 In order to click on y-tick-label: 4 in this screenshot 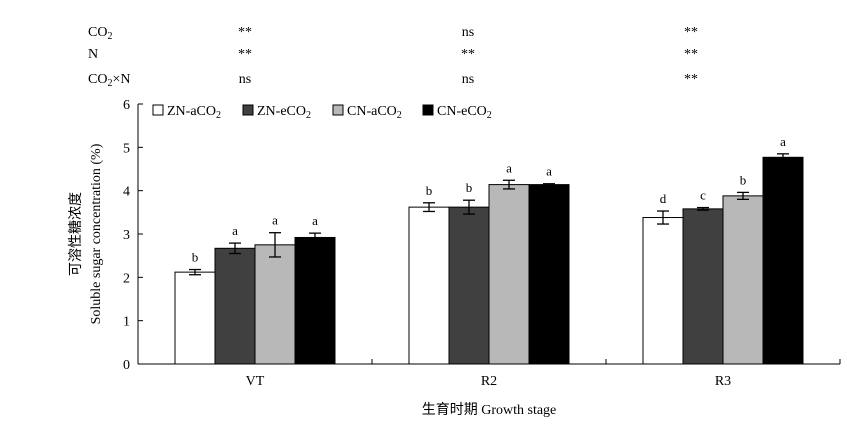, I will do `click(126, 192)`.